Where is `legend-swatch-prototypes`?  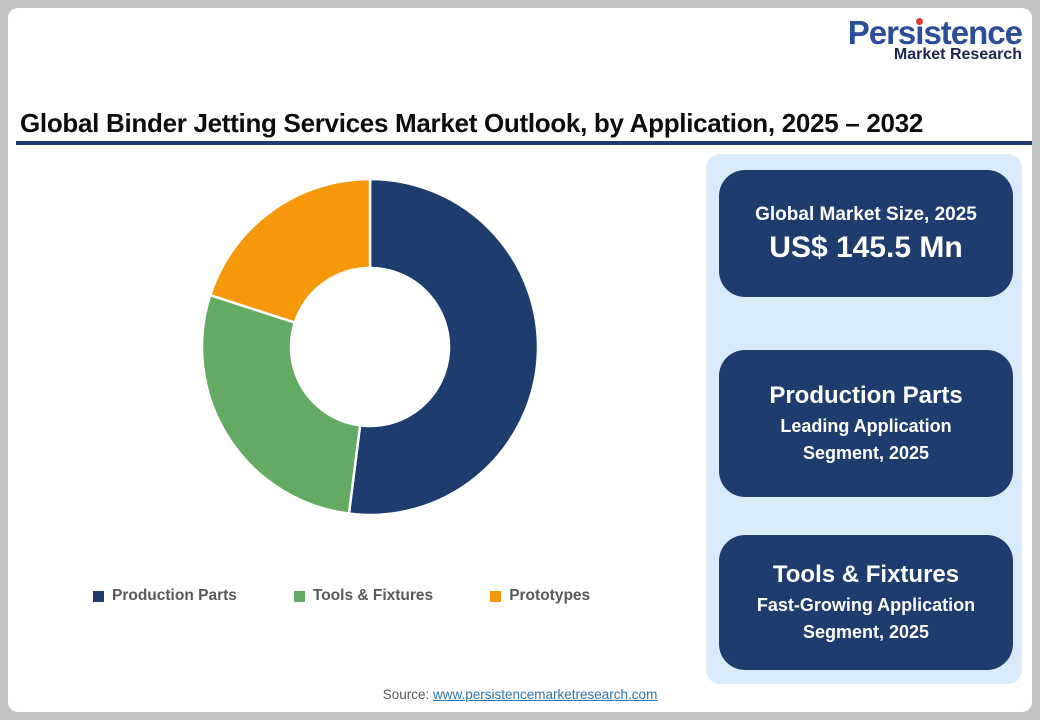 legend-swatch-prototypes is located at coordinates (496, 596).